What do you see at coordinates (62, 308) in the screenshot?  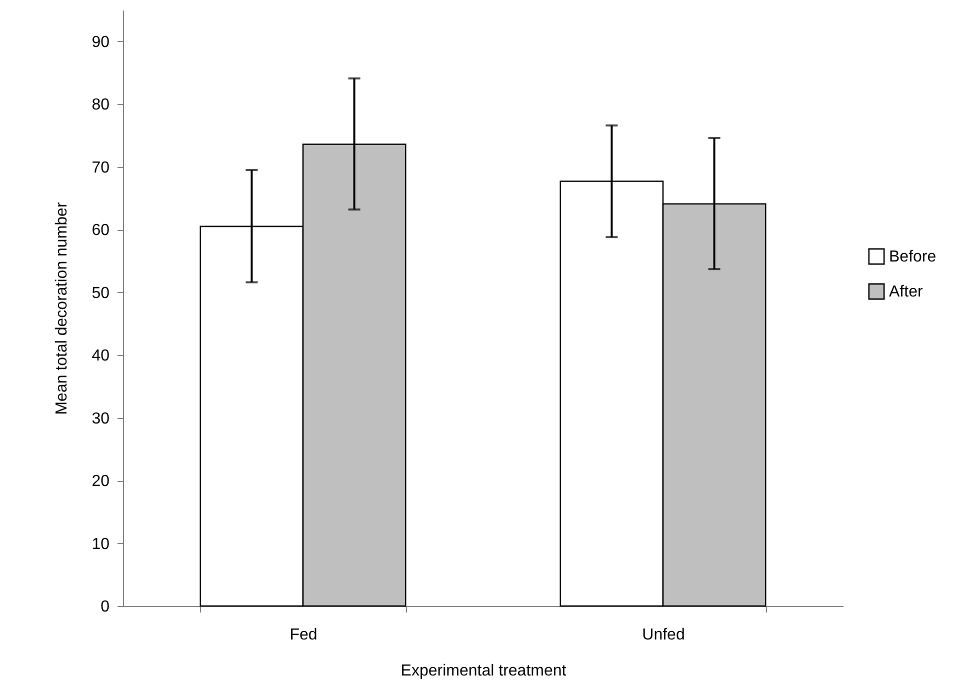 I see `y-axis-title: Mean total decoration number` at bounding box center [62, 308].